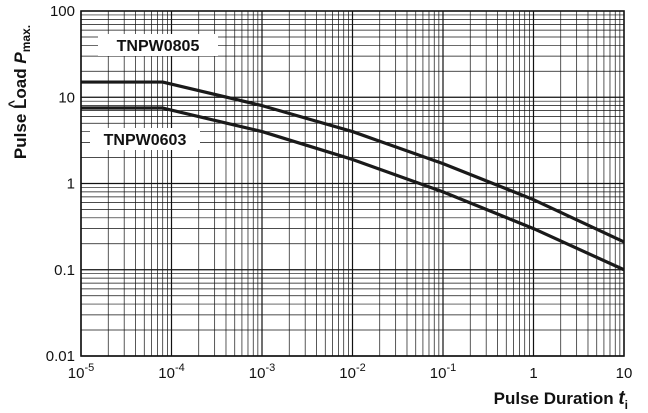  I want to click on series-labels: TNPW0805 TNPW0603, so click(154, 92).